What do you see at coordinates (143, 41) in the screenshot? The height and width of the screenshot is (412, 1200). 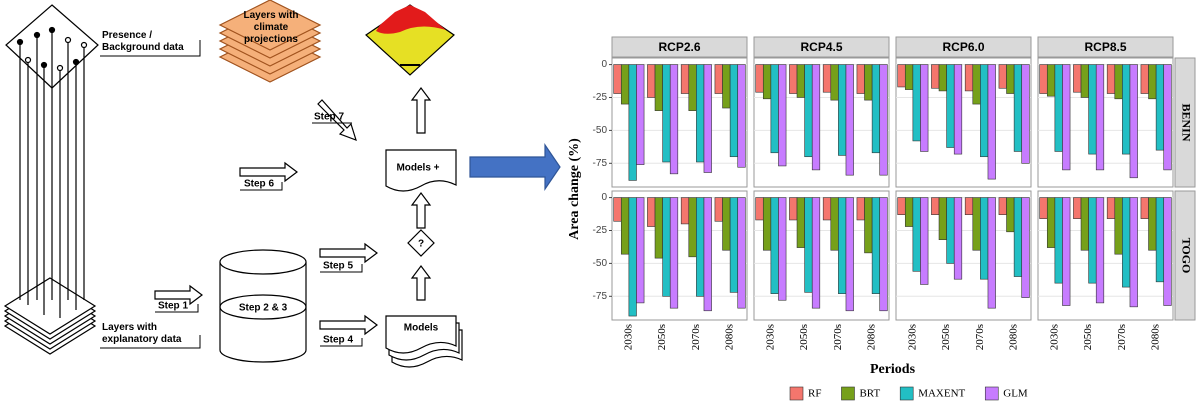 I see `text: Presence / Background data` at bounding box center [143, 41].